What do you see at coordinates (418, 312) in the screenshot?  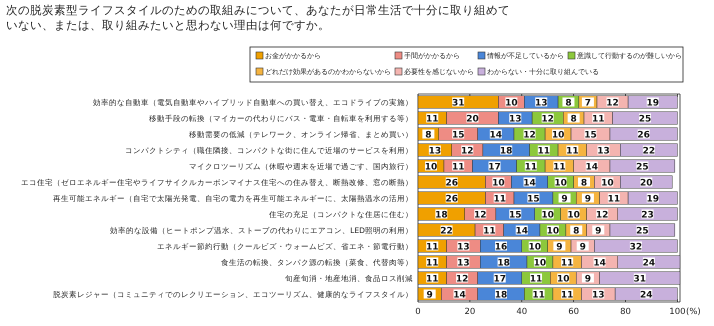 I see `x-tick-label: 0` at bounding box center [418, 312].